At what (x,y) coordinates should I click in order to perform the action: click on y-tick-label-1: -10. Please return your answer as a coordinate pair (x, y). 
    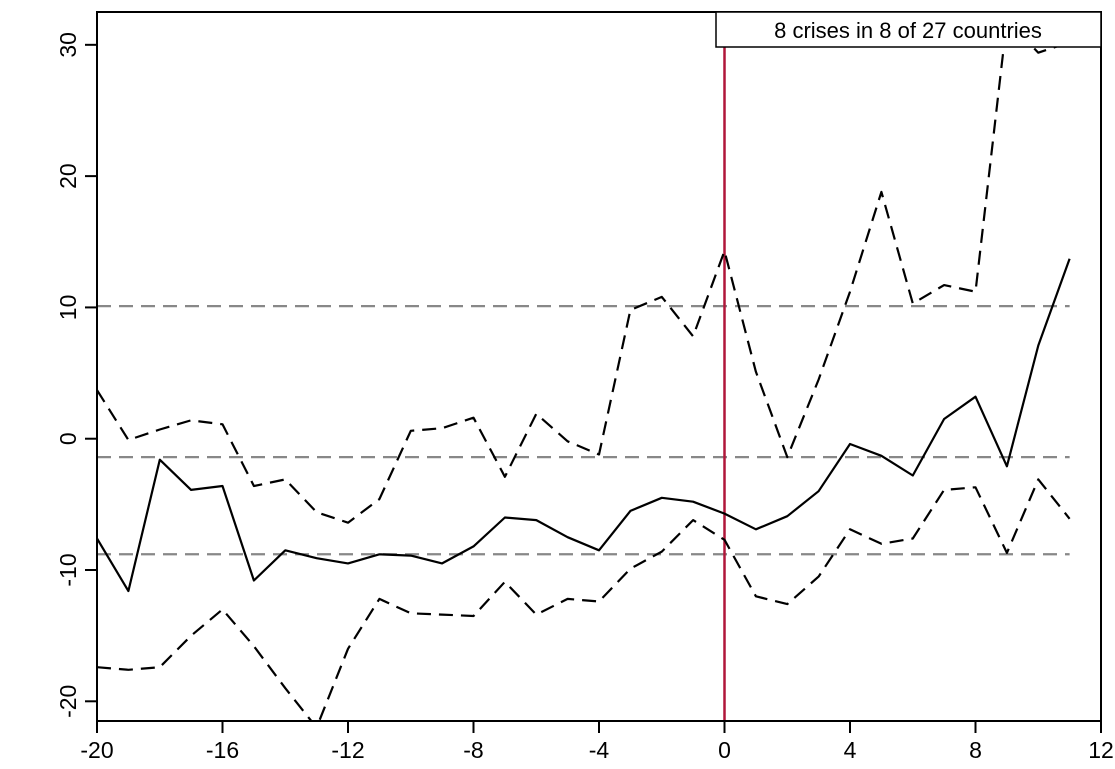
    Looking at the image, I should click on (68, 569).